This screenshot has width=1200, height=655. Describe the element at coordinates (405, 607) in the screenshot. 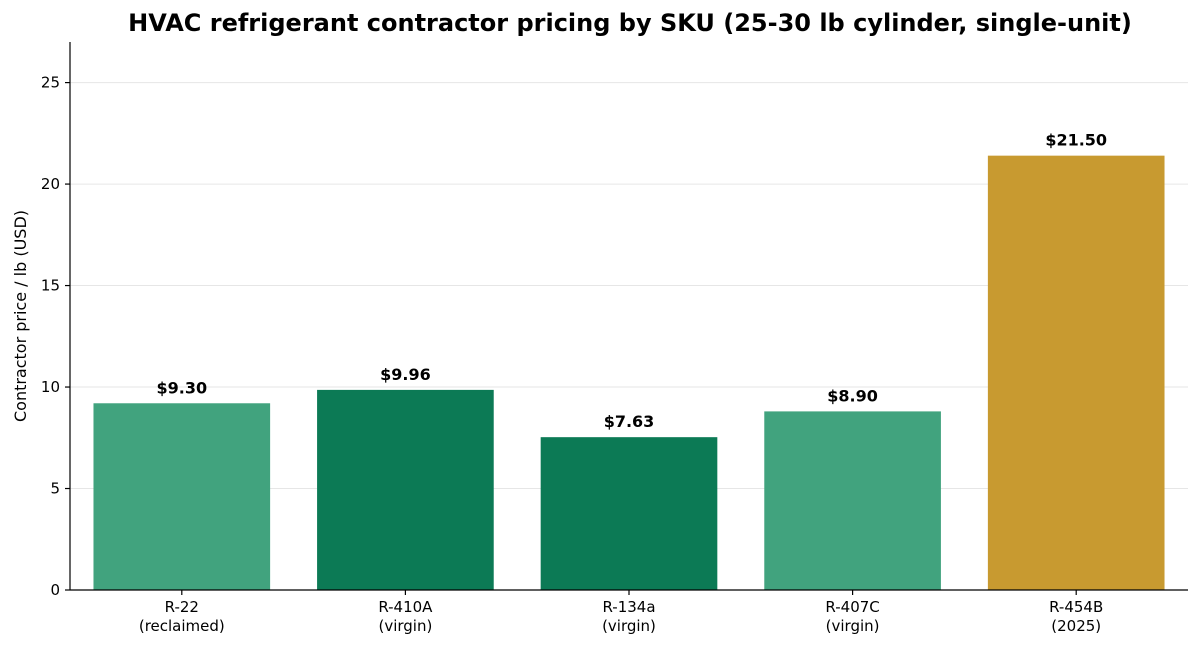

I see `x-tick-label: R-410A` at that location.